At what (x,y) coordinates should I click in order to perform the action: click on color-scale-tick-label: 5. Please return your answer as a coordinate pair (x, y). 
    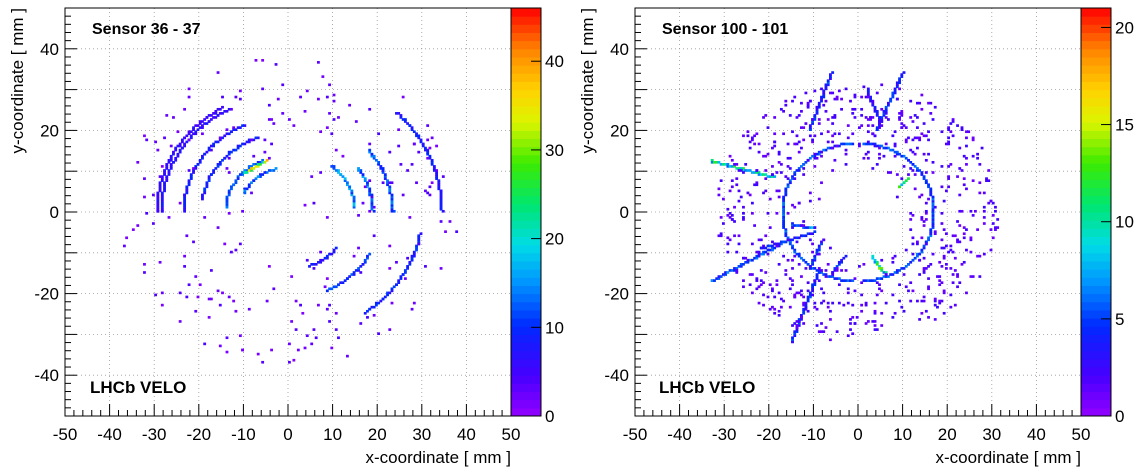
    Looking at the image, I should click on (1119, 319).